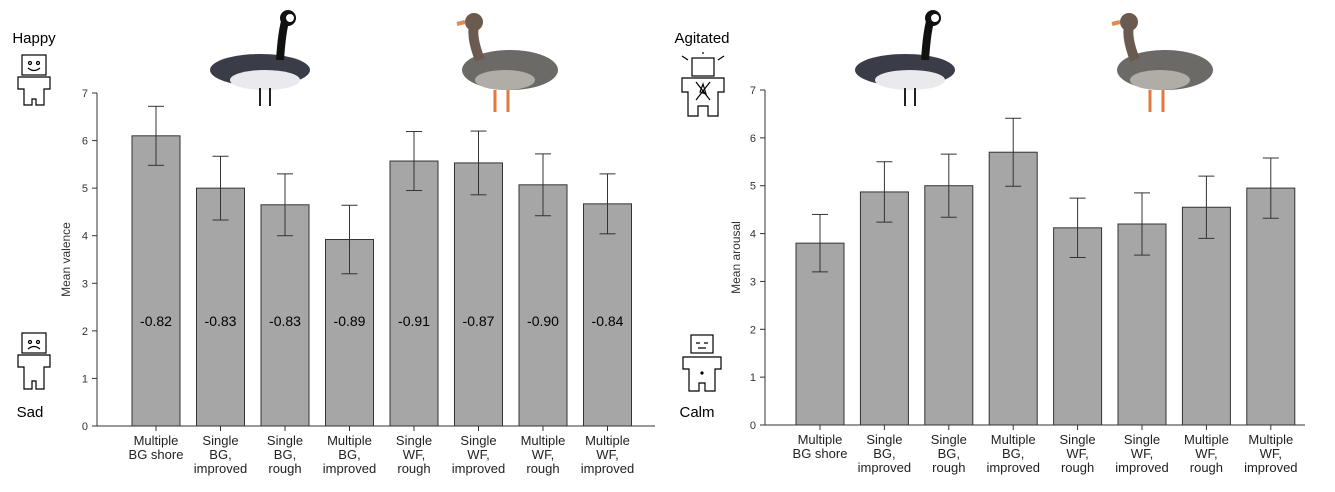 The width and height of the screenshot is (1335, 492). What do you see at coordinates (30, 412) in the screenshot?
I see `side-label: Sad` at bounding box center [30, 412].